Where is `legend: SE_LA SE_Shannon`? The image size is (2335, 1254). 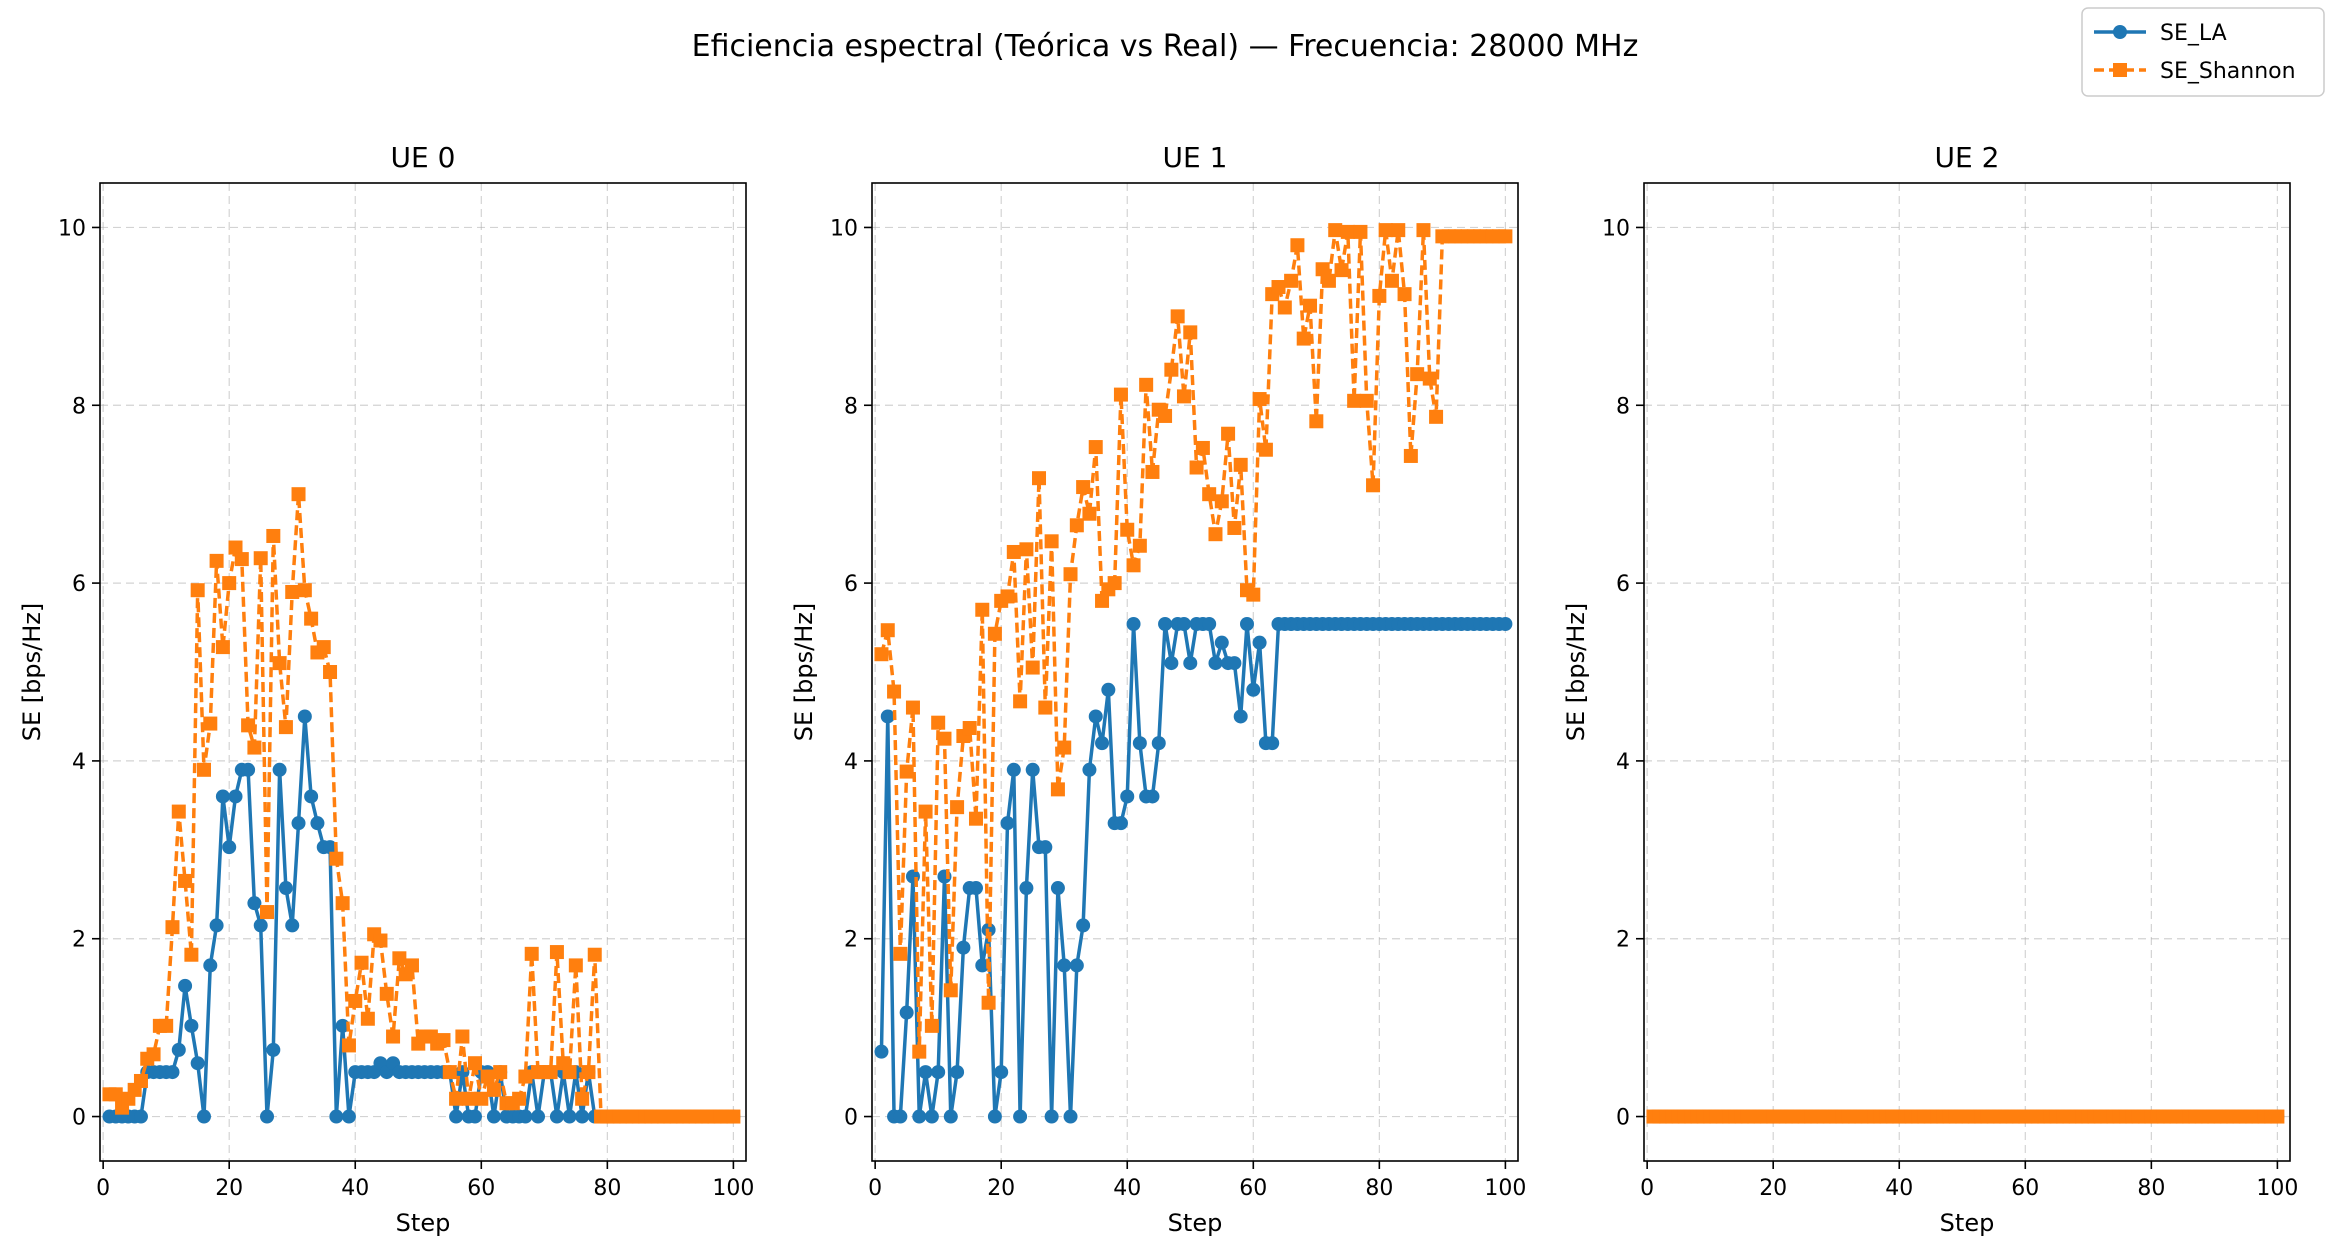
legend: SE_LA SE_Shannon is located at coordinates (2203, 52).